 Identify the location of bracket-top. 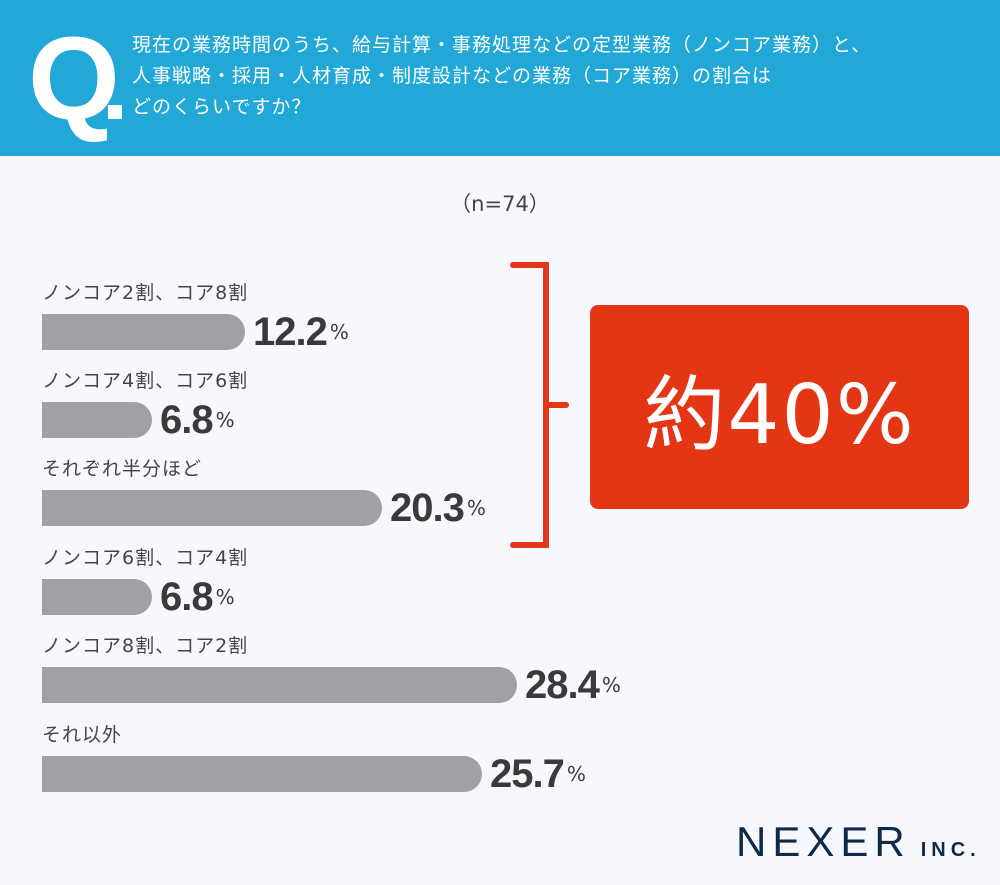
(529, 265).